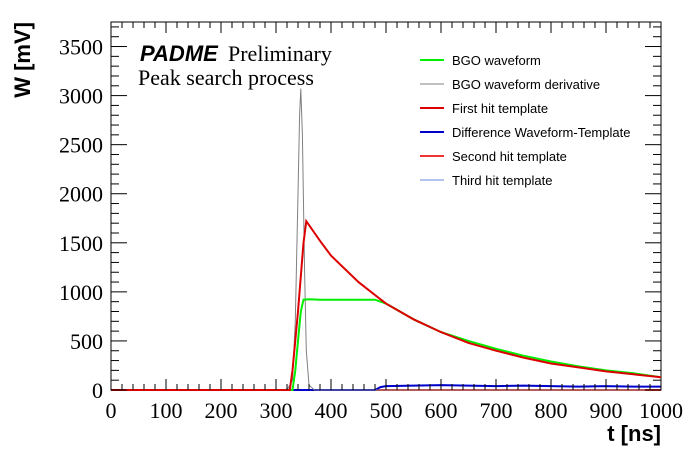  Describe the element at coordinates (81, 292) in the screenshot. I see `y-tick-label: 1000` at that location.